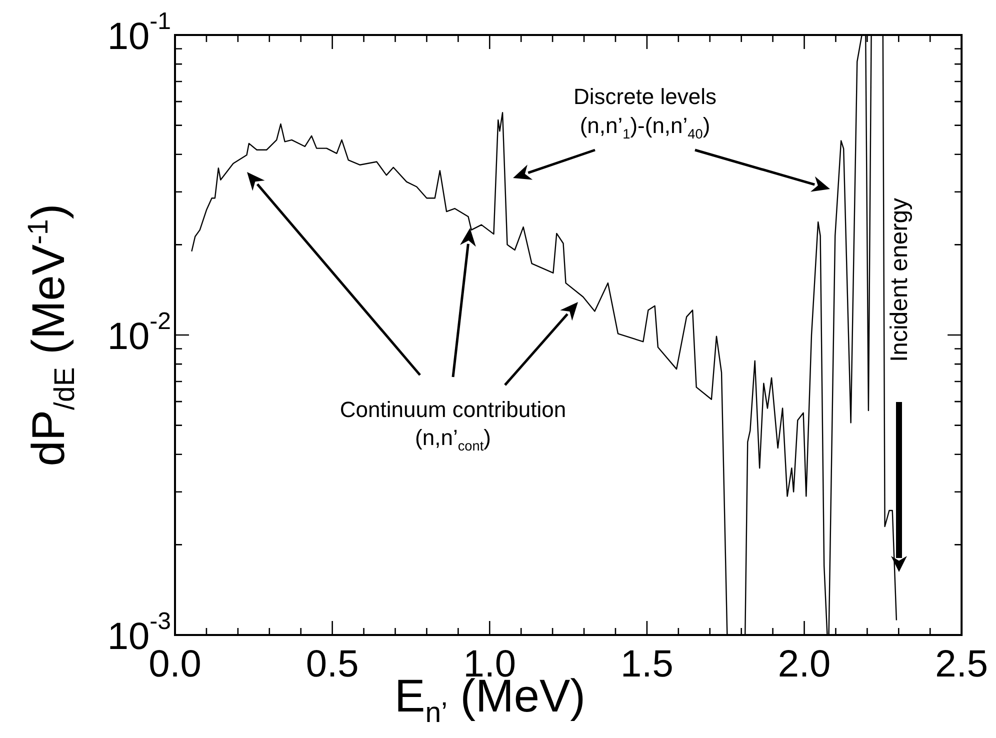 The image size is (996, 738). I want to click on annotation: Discrete levels, so click(645, 96).